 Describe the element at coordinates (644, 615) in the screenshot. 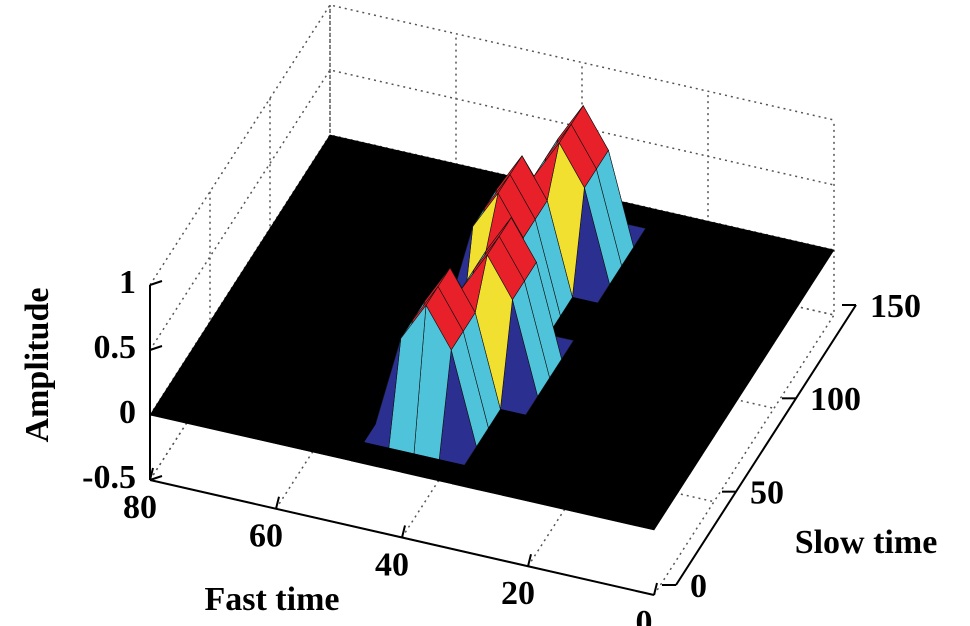

I see `x-tick-label: 0` at that location.